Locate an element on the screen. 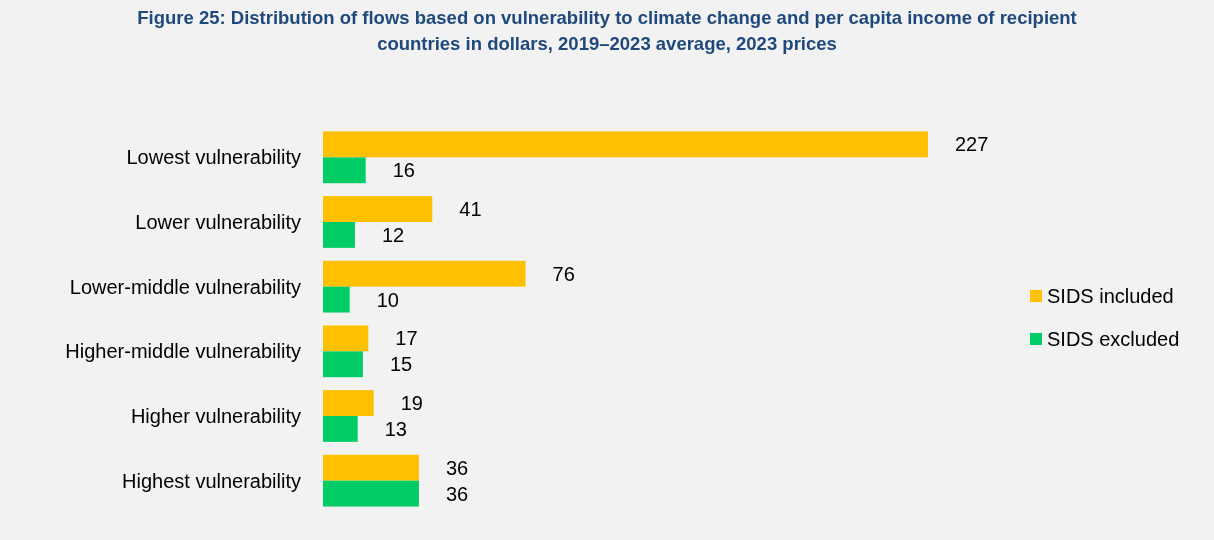 This screenshot has width=1214, height=540. data-label: 41 is located at coordinates (470, 209).